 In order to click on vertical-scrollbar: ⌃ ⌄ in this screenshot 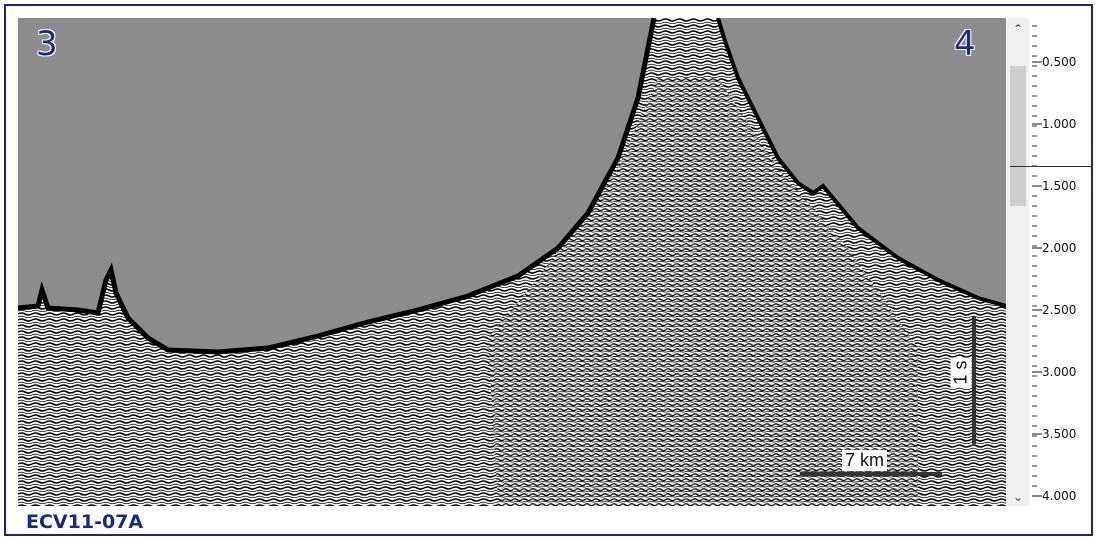, I will do `click(1018, 262)`.